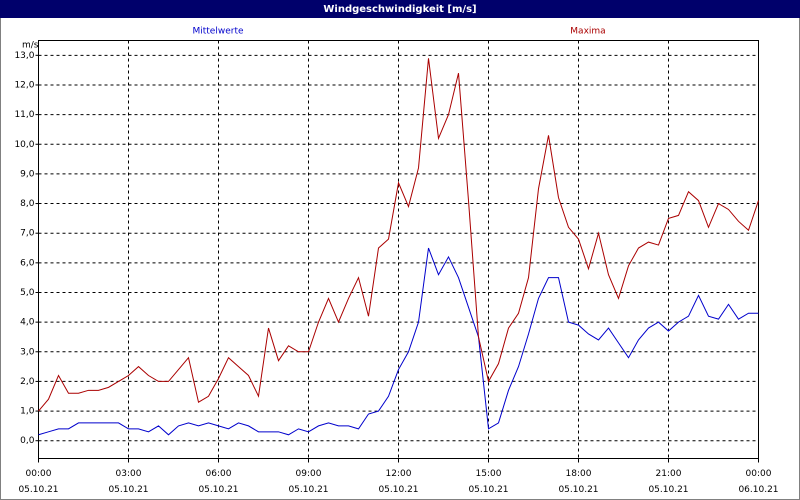 This screenshot has width=800, height=500. What do you see at coordinates (489, 474) in the screenshot?
I see `x-tick-label: 15:00` at bounding box center [489, 474].